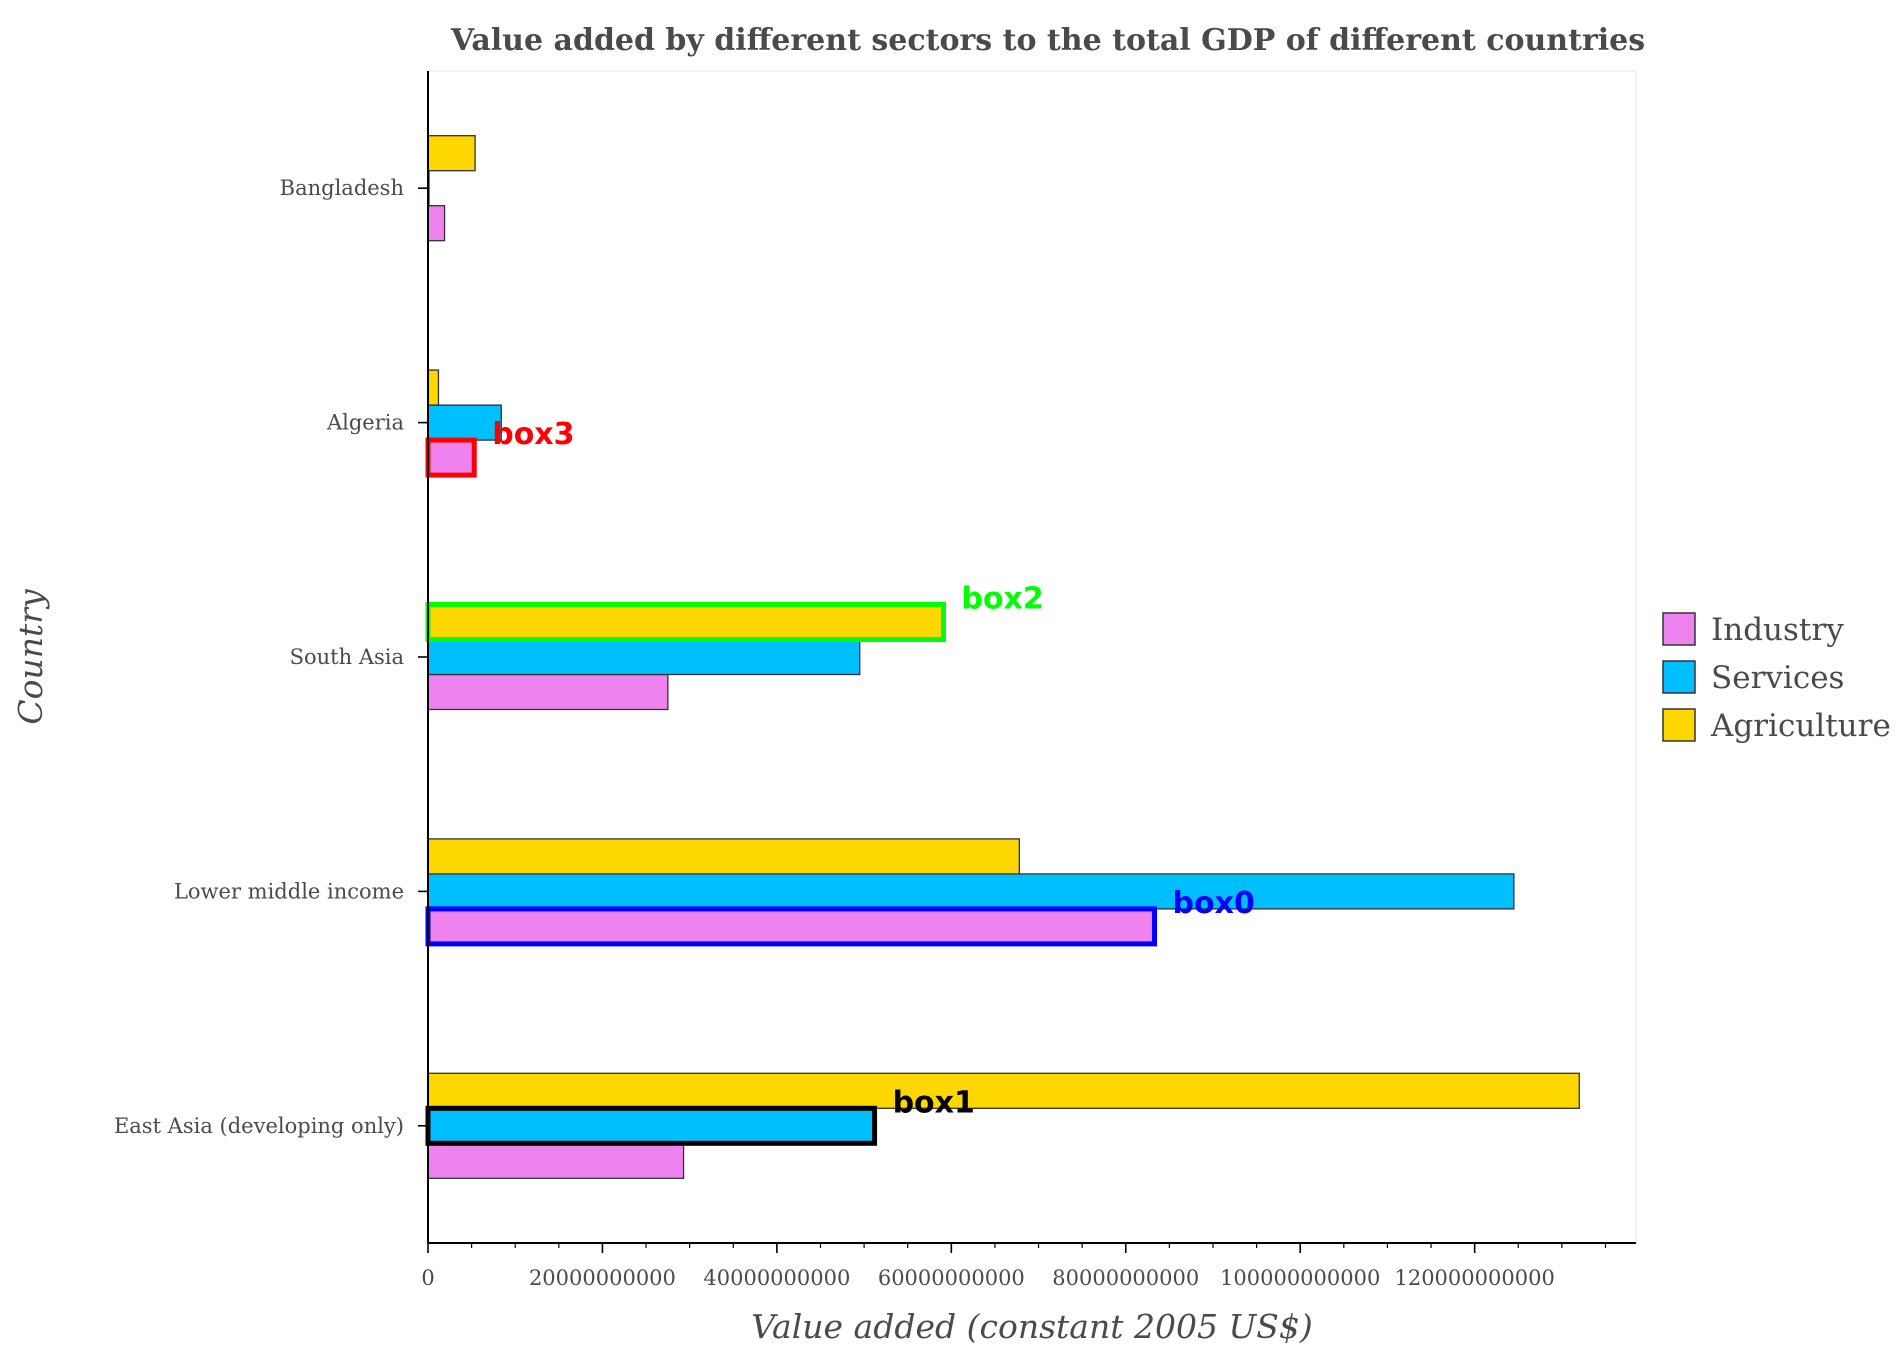 The height and width of the screenshot is (1349, 1903). Describe the element at coordinates (427, 1278) in the screenshot. I see `x-tick-label: 0` at that location.